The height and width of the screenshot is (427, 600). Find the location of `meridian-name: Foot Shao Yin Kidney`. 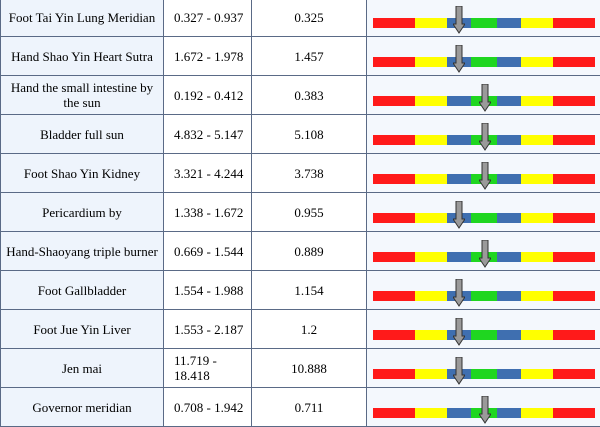

meridian-name: Foot Shao Yin Kidney is located at coordinates (82, 173).